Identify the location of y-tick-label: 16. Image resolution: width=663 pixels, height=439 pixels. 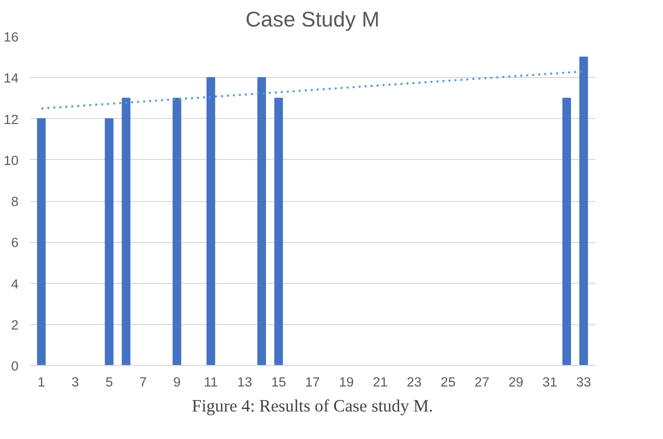
(11, 37).